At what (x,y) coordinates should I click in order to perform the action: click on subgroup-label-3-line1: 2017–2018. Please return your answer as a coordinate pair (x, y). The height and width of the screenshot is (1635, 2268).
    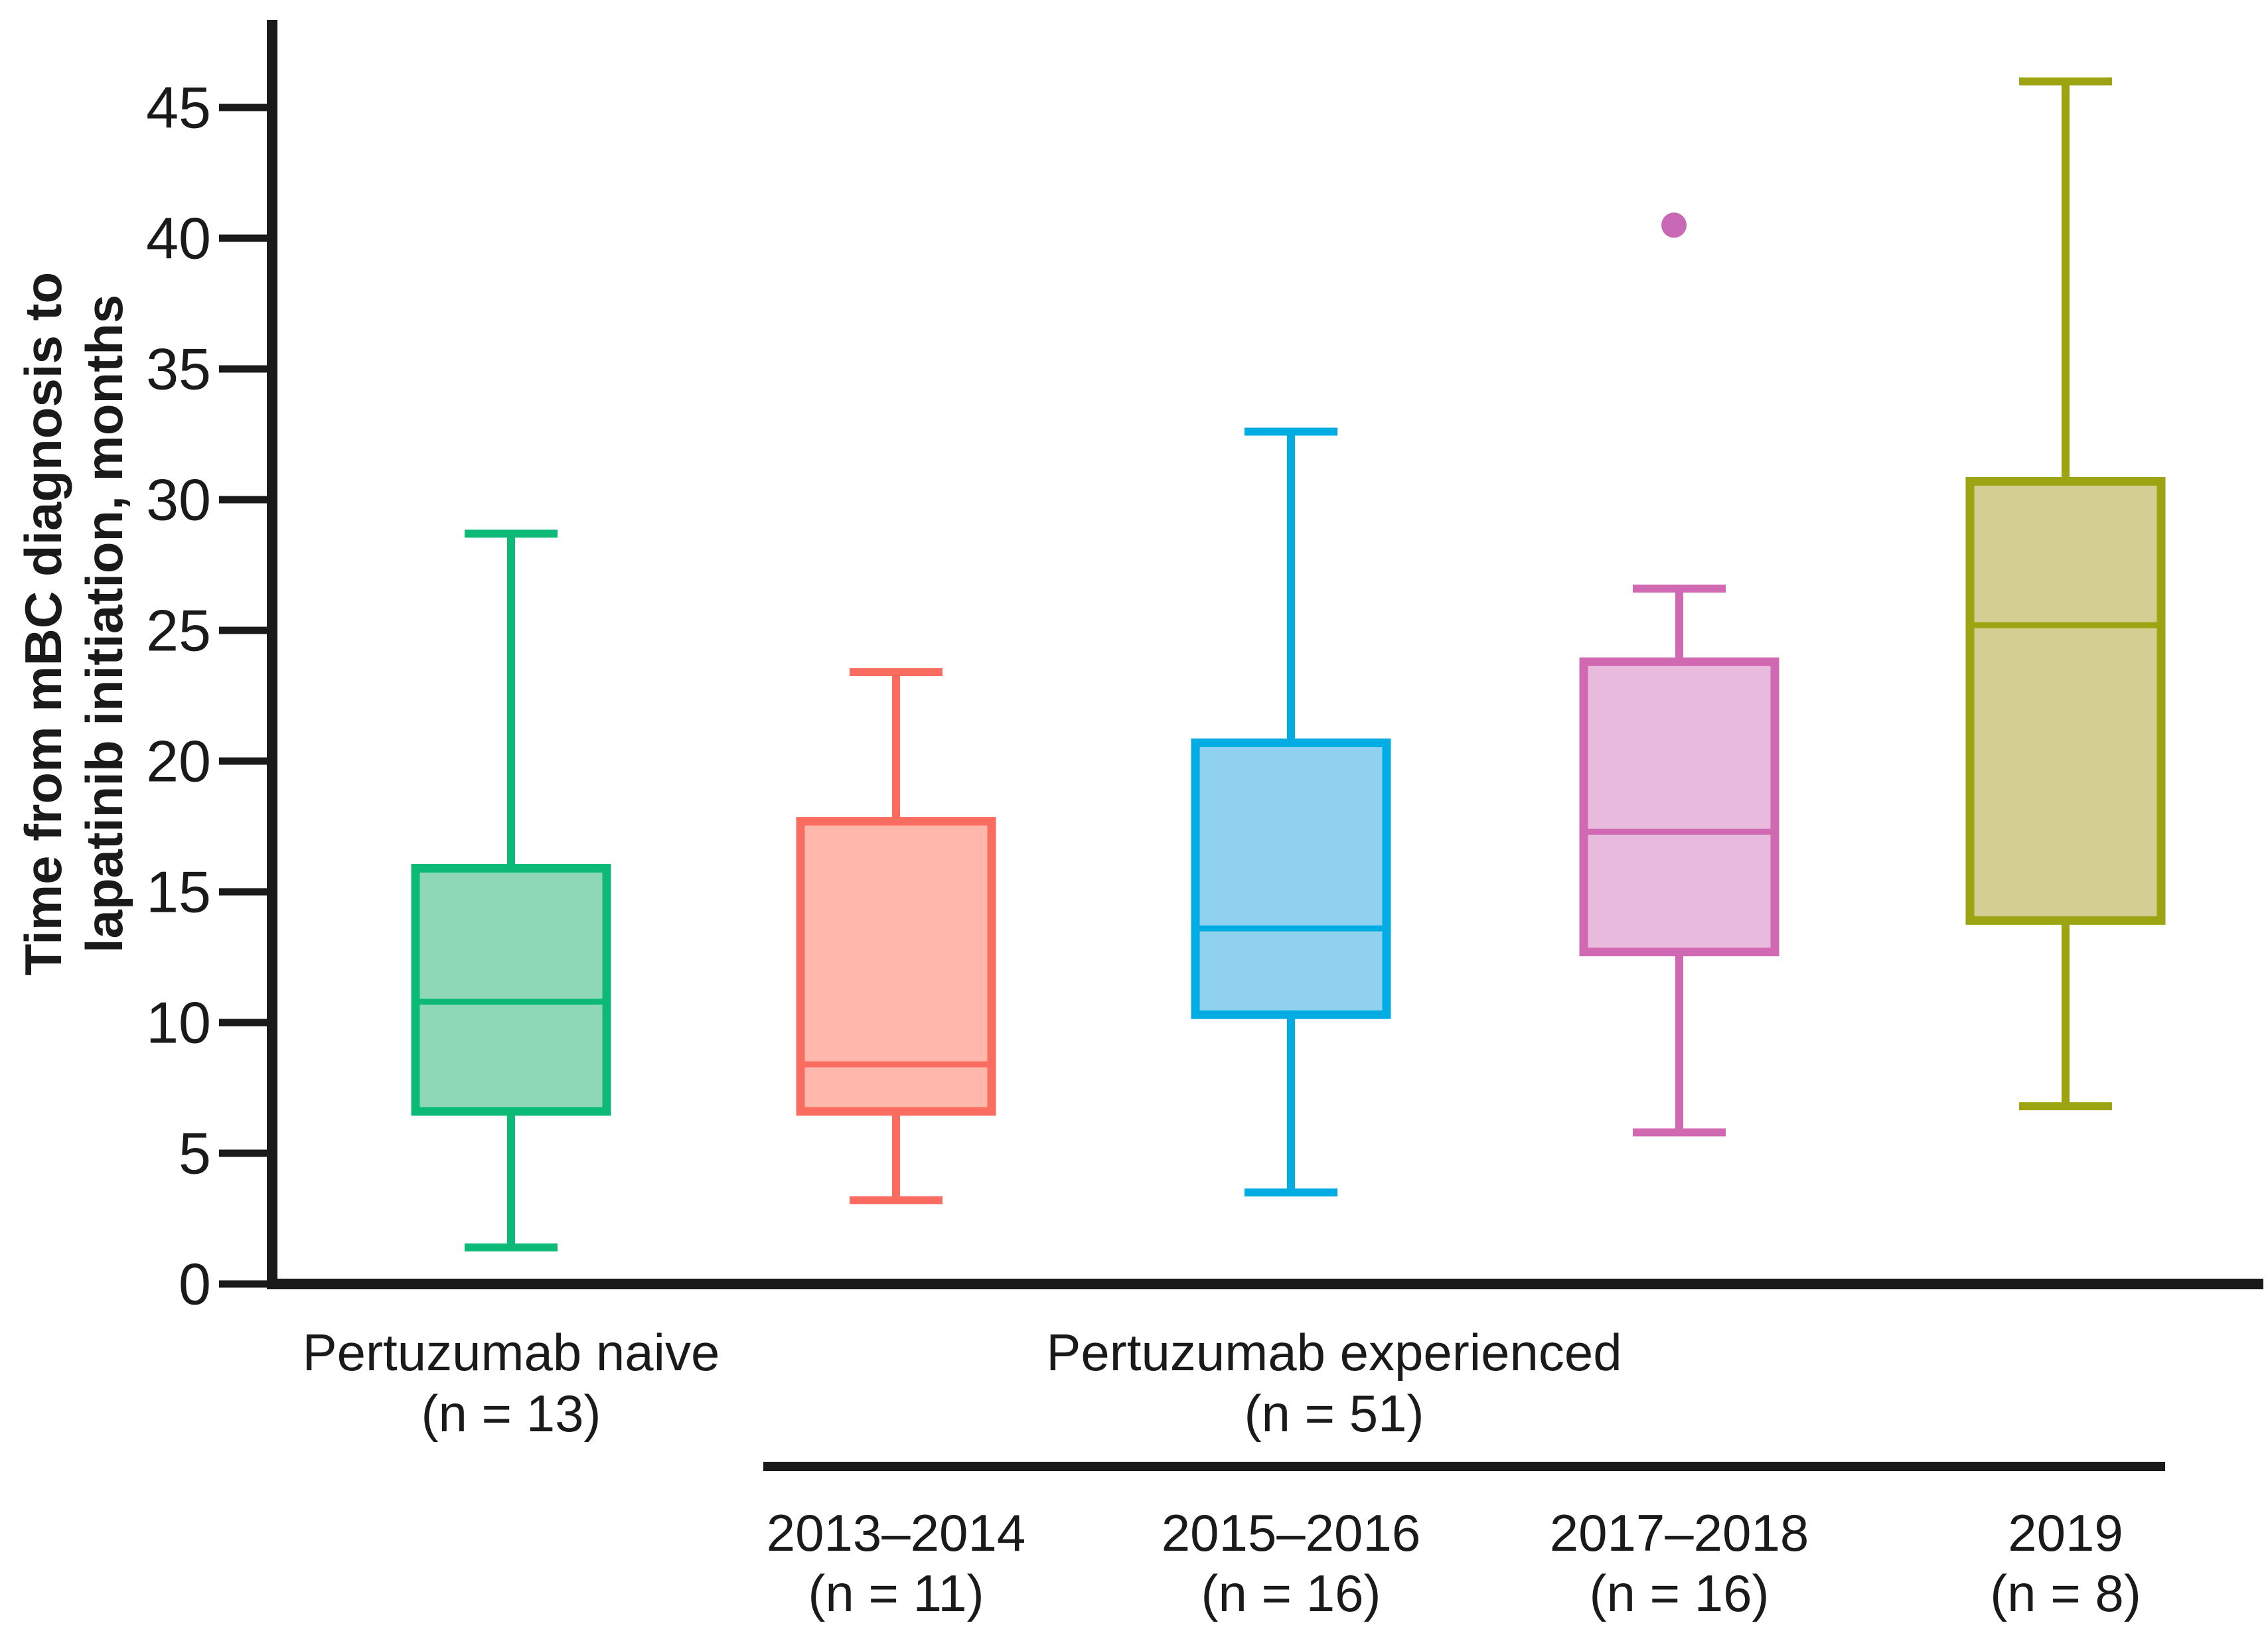
    Looking at the image, I should click on (1679, 1533).